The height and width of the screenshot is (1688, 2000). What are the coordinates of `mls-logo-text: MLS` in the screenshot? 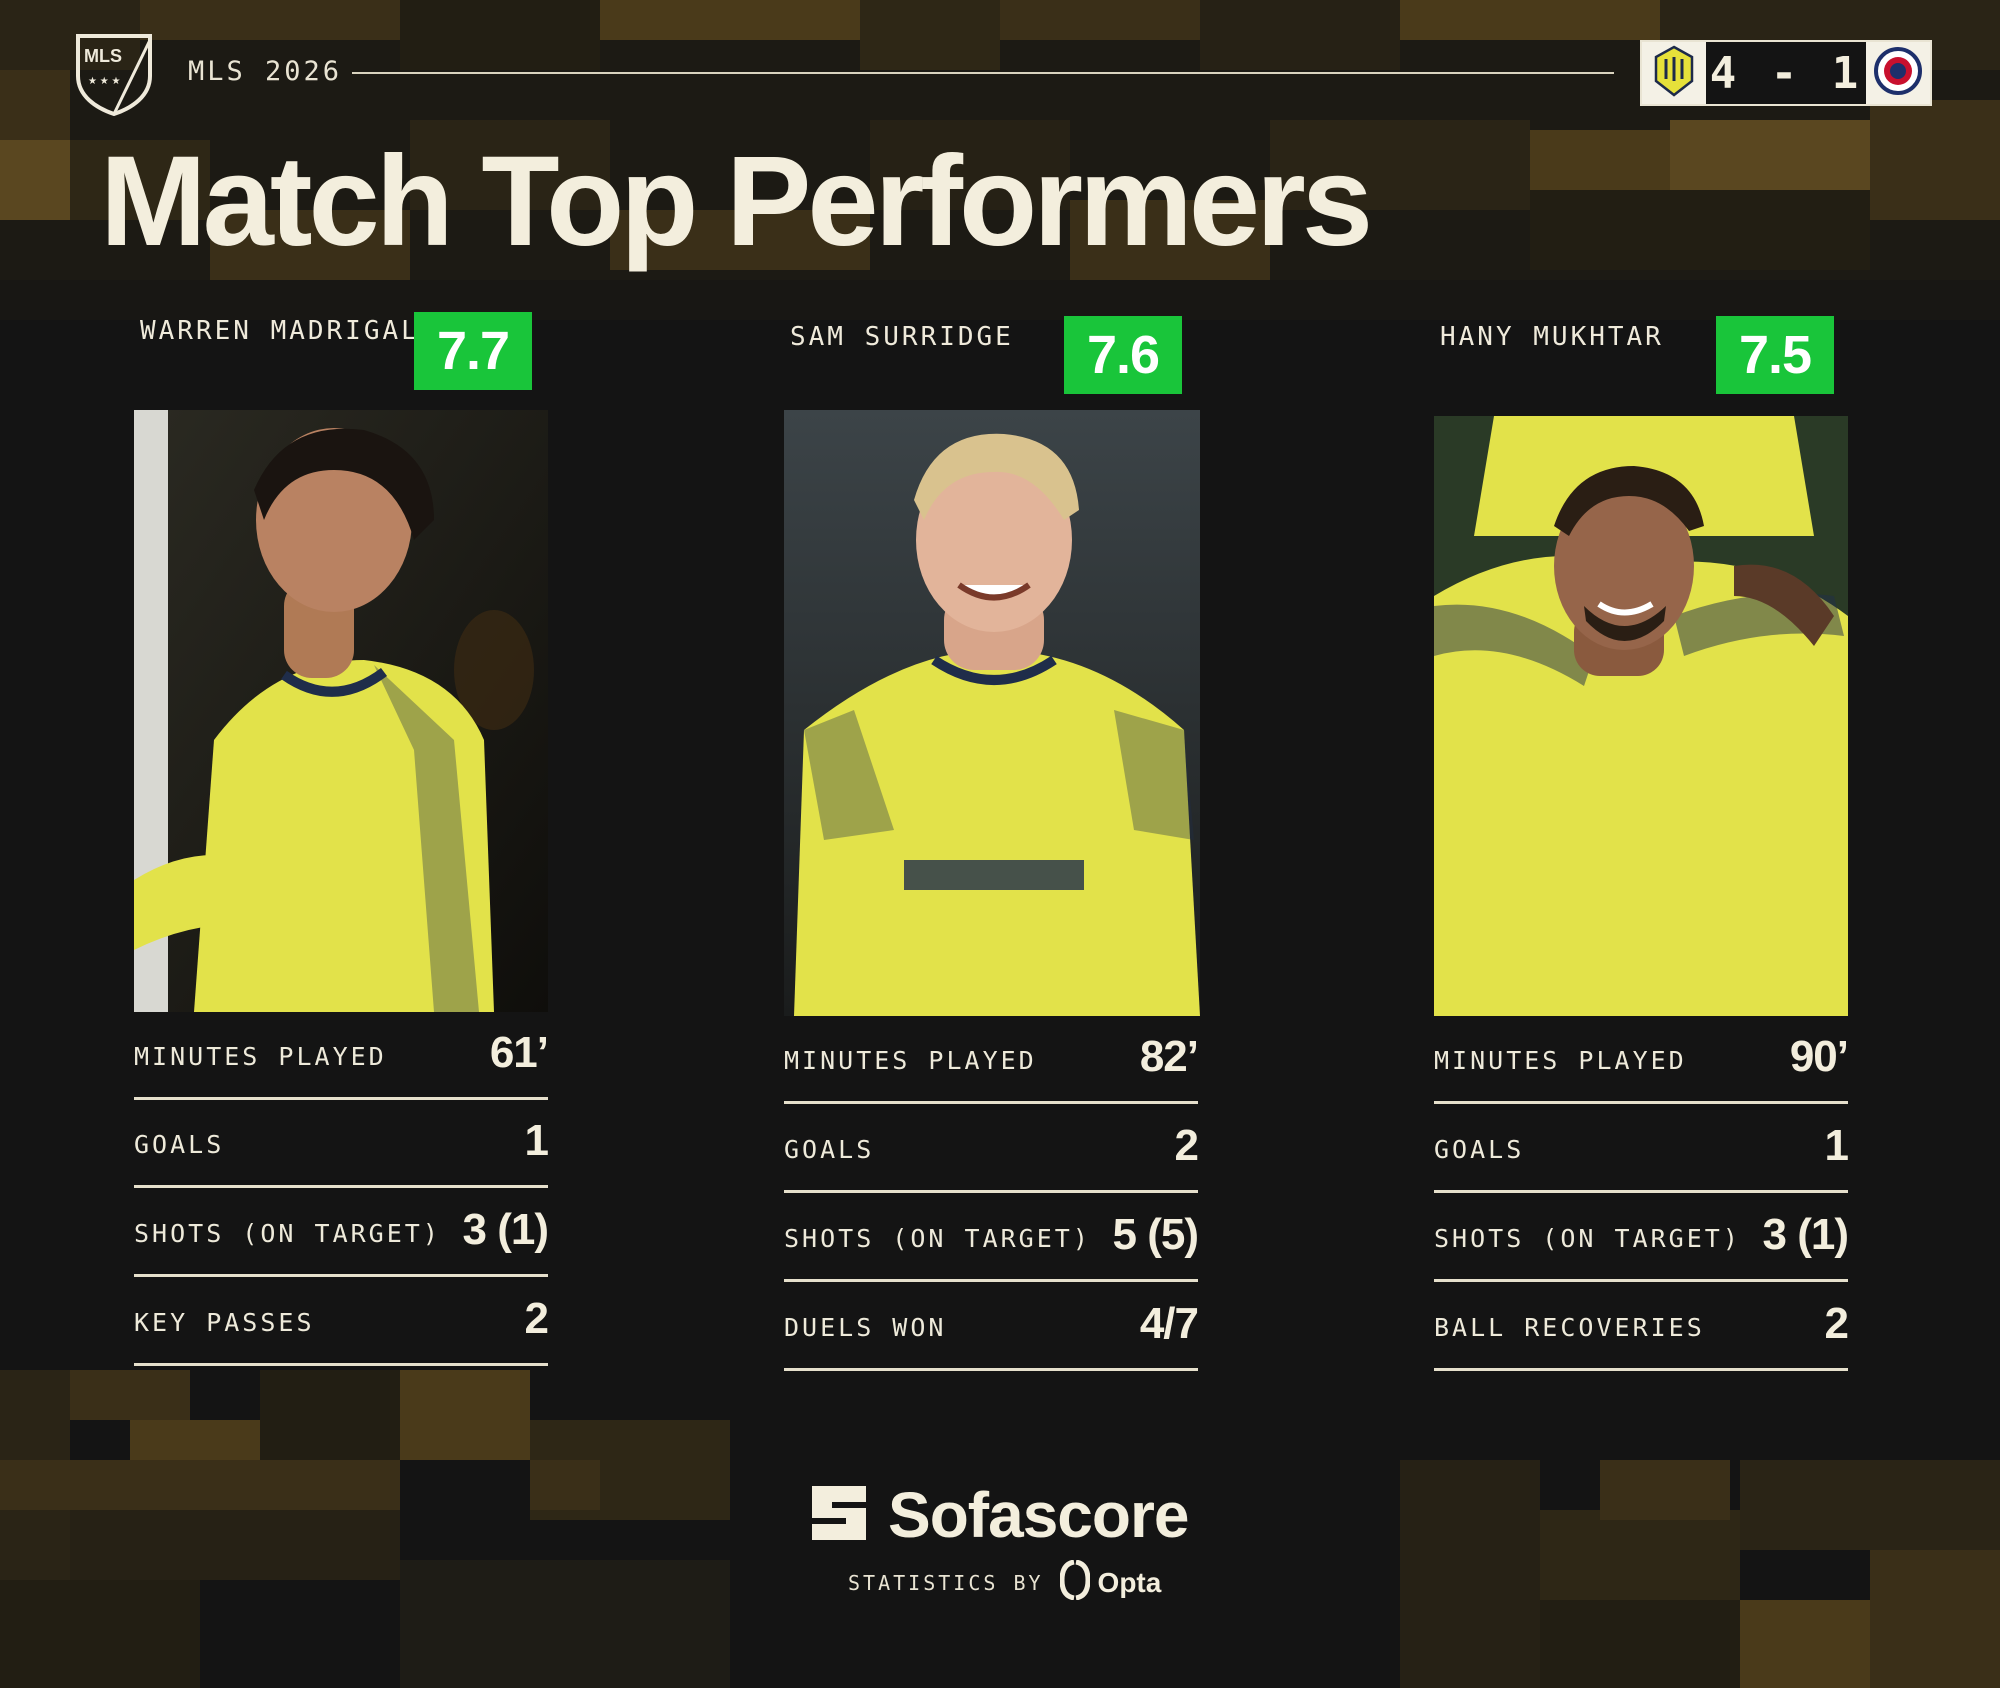 It's located at (103, 56).